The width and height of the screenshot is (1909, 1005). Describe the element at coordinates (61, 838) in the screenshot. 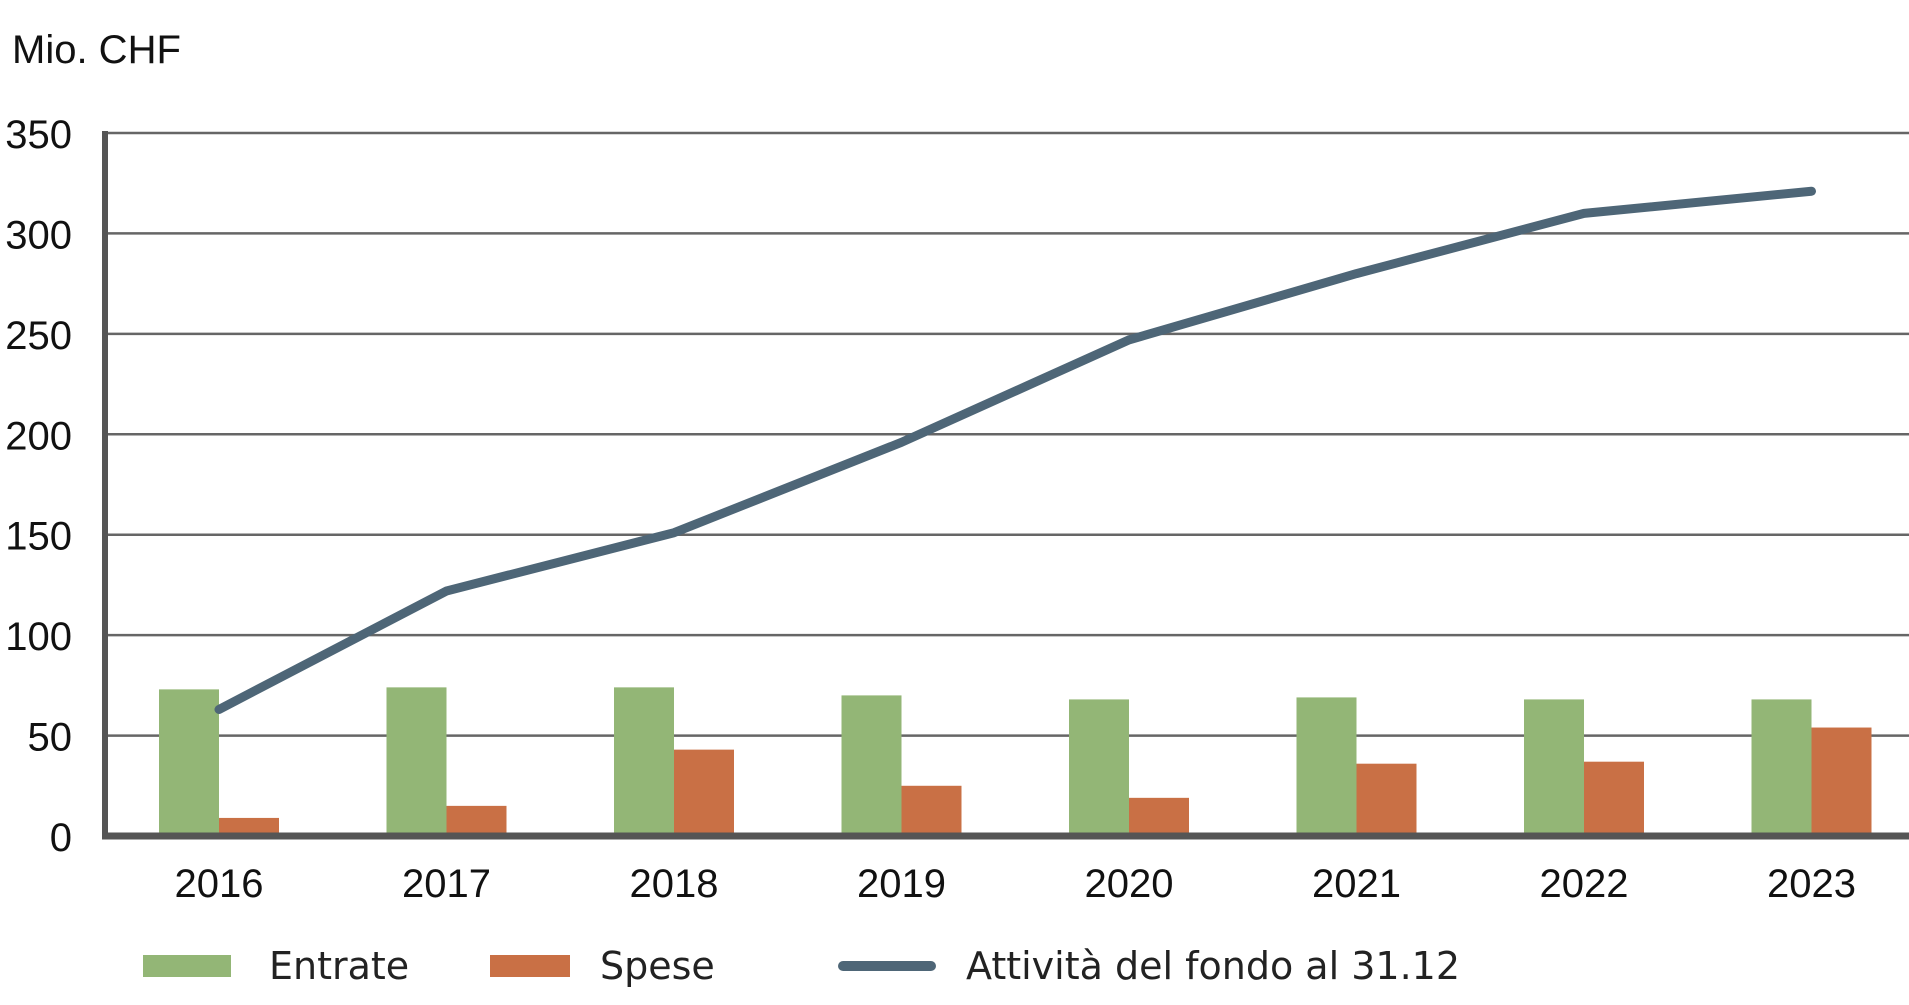

I see `y-tick-label: 0` at that location.